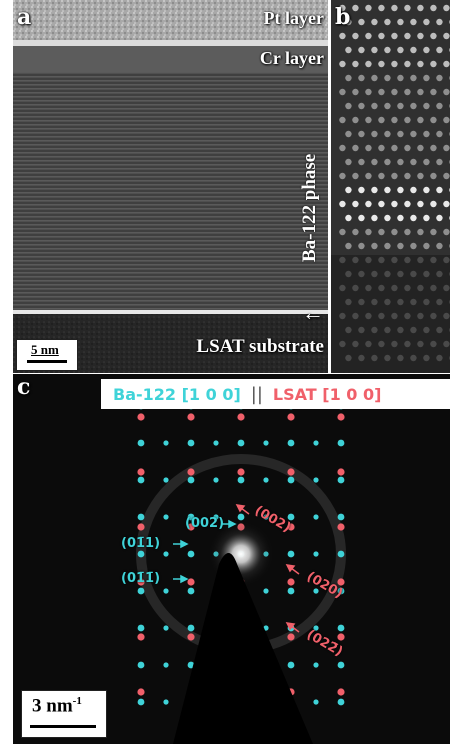 Image resolution: width=450 pixels, height=744 pixels. I want to click on panel-label-b: b, so click(343, 17).